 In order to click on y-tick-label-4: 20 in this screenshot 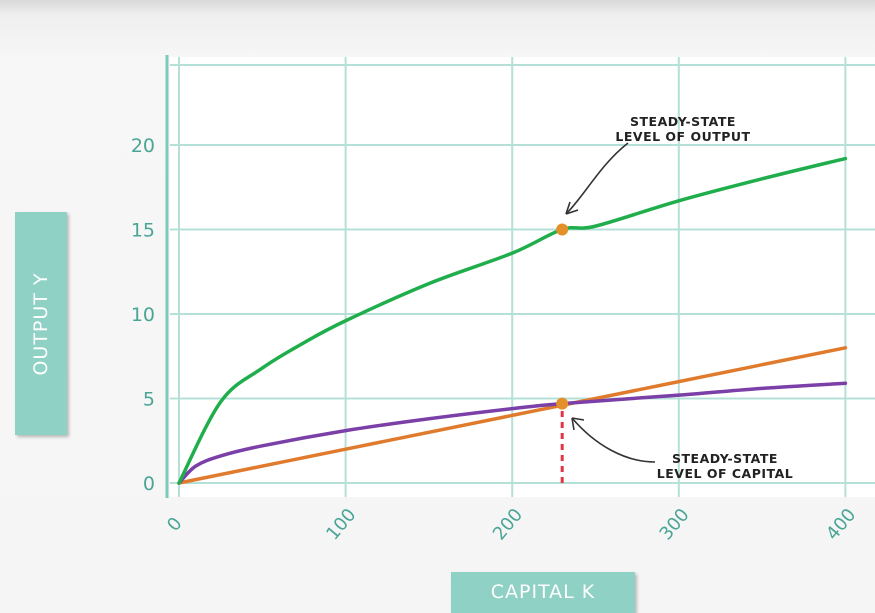, I will do `click(143, 146)`.